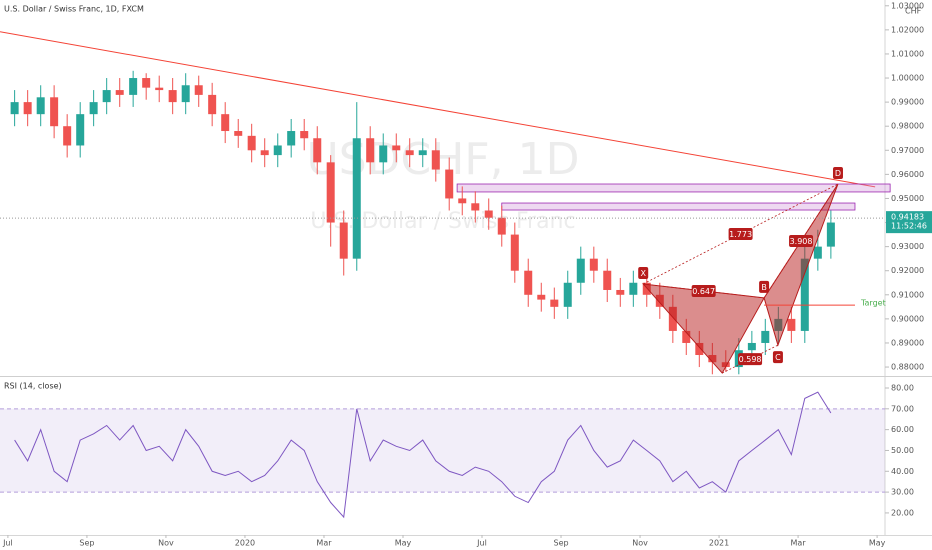  Describe the element at coordinates (902, 387) in the screenshot. I see `y-tick-label: 80.00` at that location.